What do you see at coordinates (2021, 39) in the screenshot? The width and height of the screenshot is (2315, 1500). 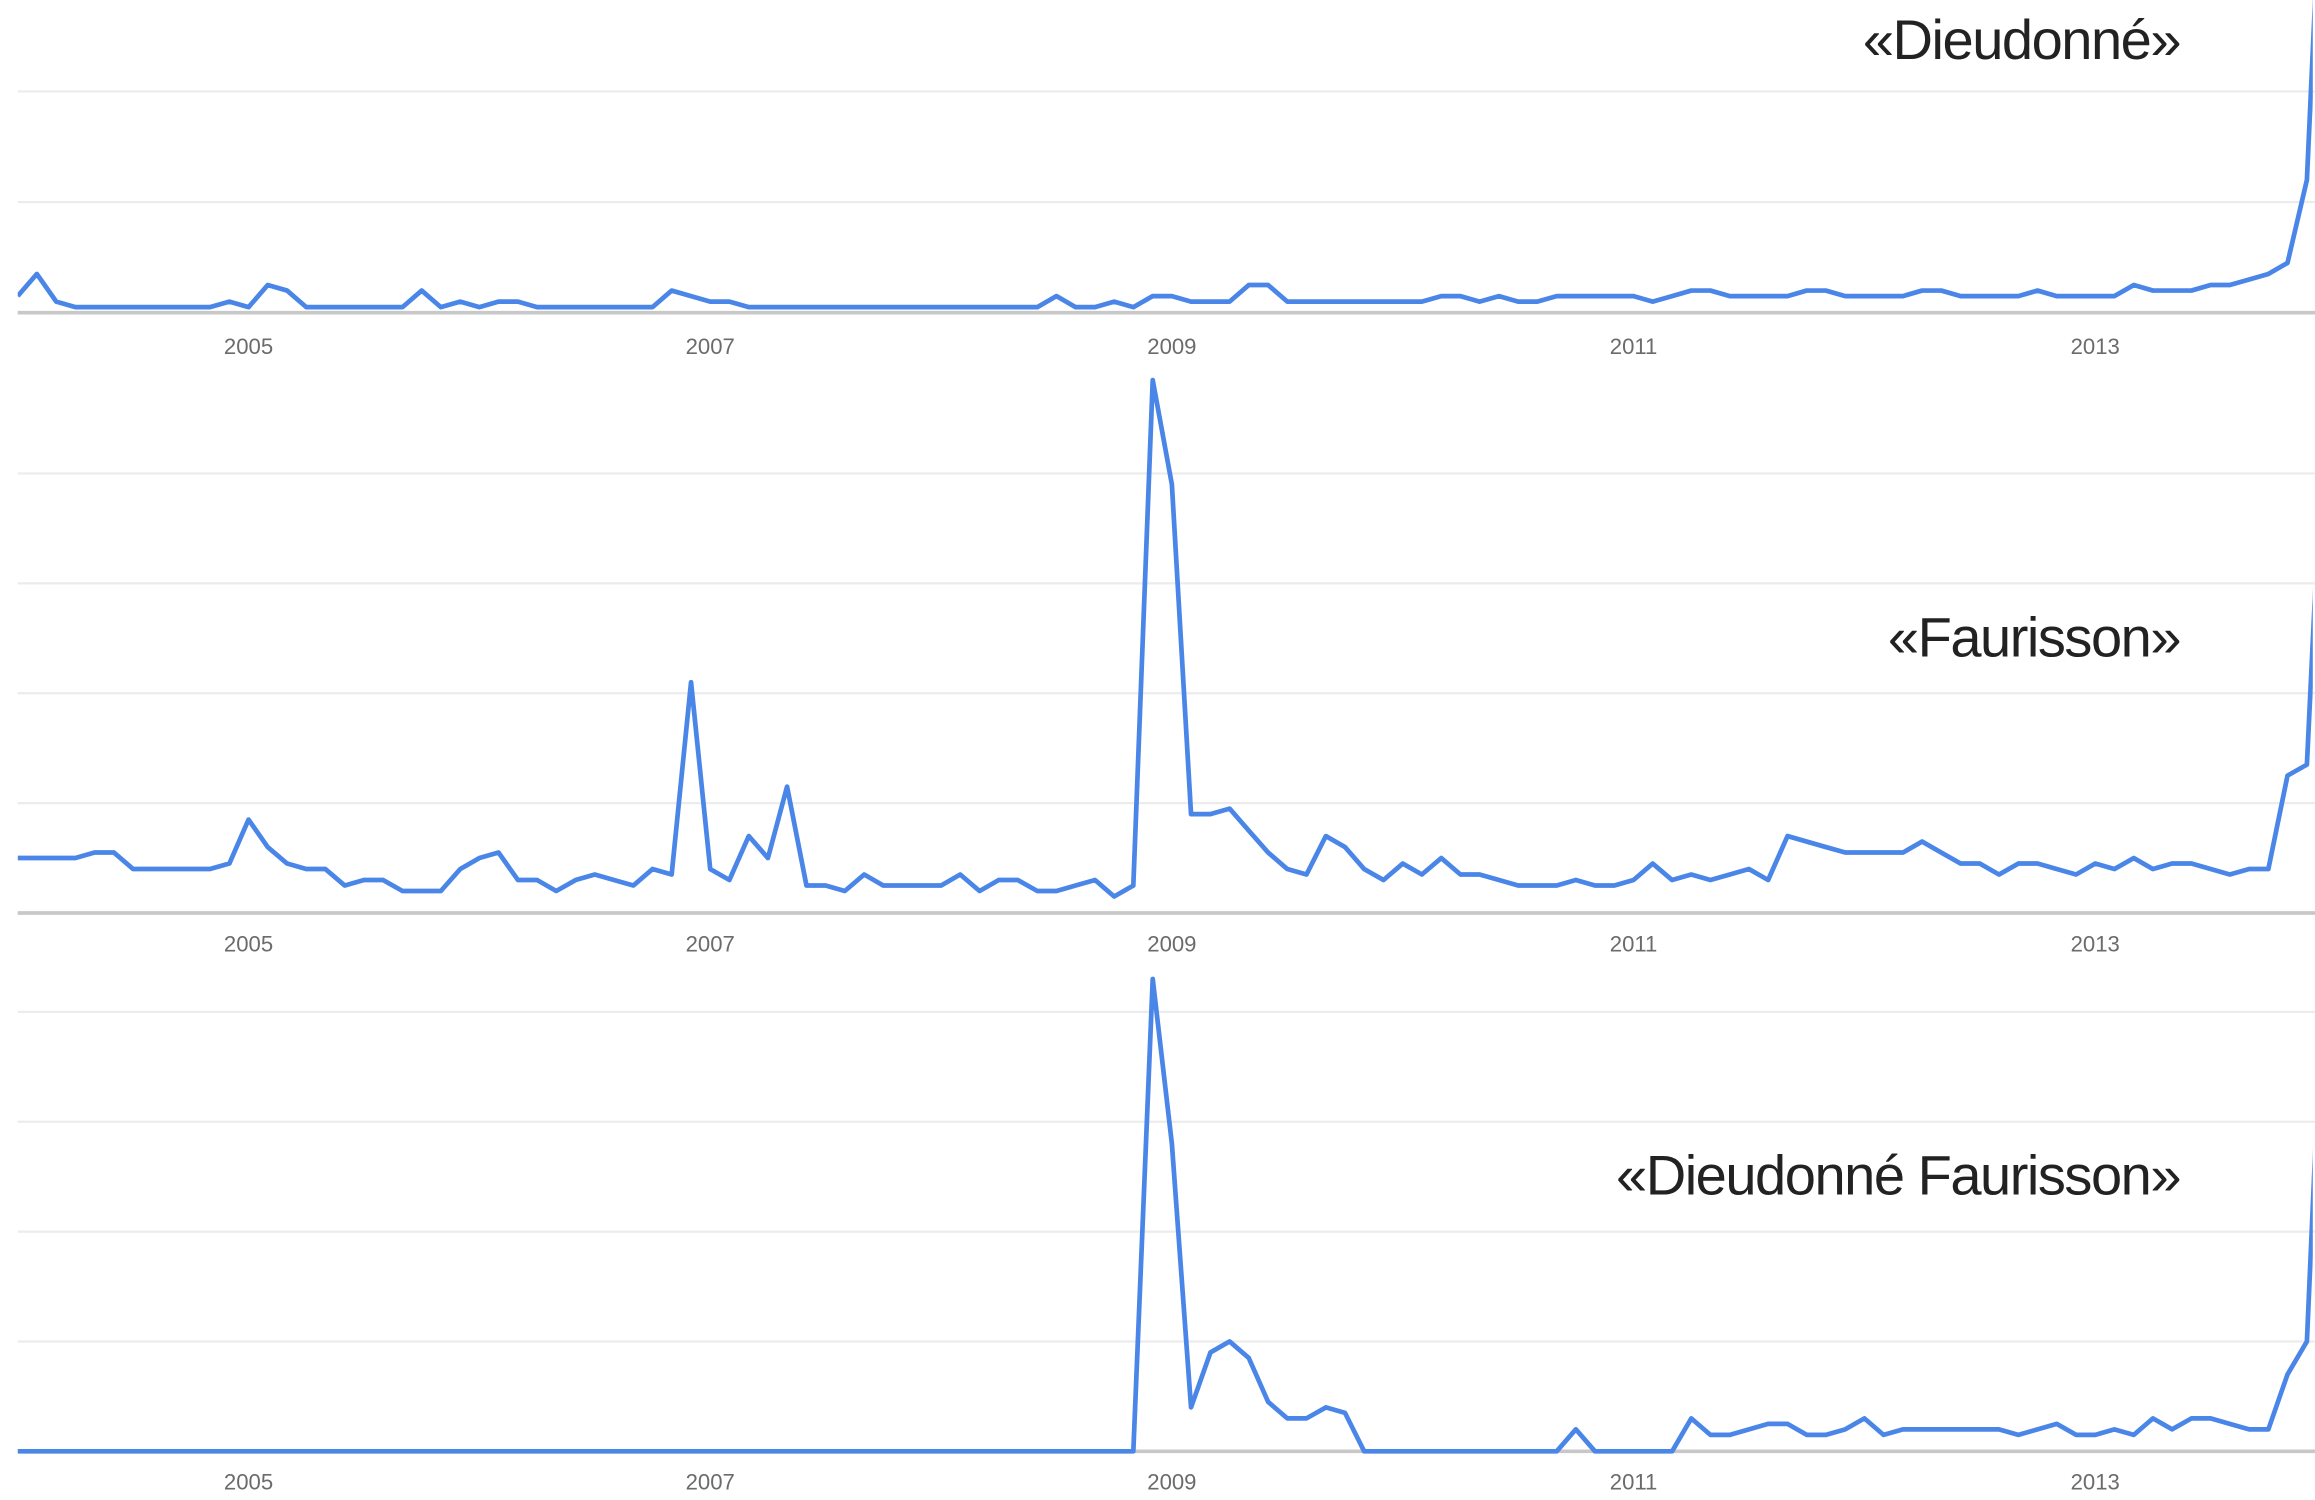 I see `chart-title: «Dieudonné»` at bounding box center [2021, 39].